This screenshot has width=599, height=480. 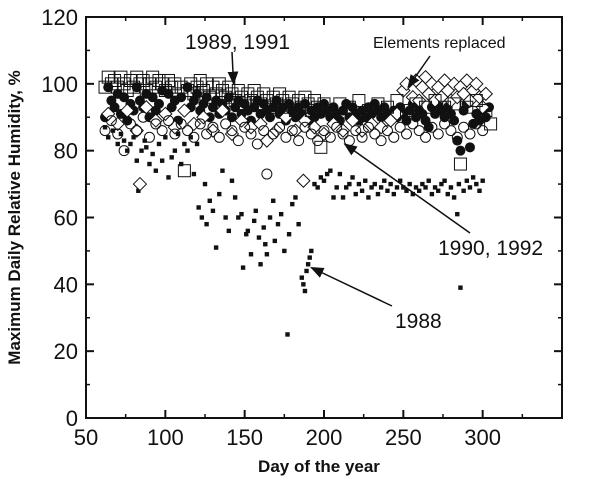 I want to click on x-tick-label: 50, so click(x=86, y=437).